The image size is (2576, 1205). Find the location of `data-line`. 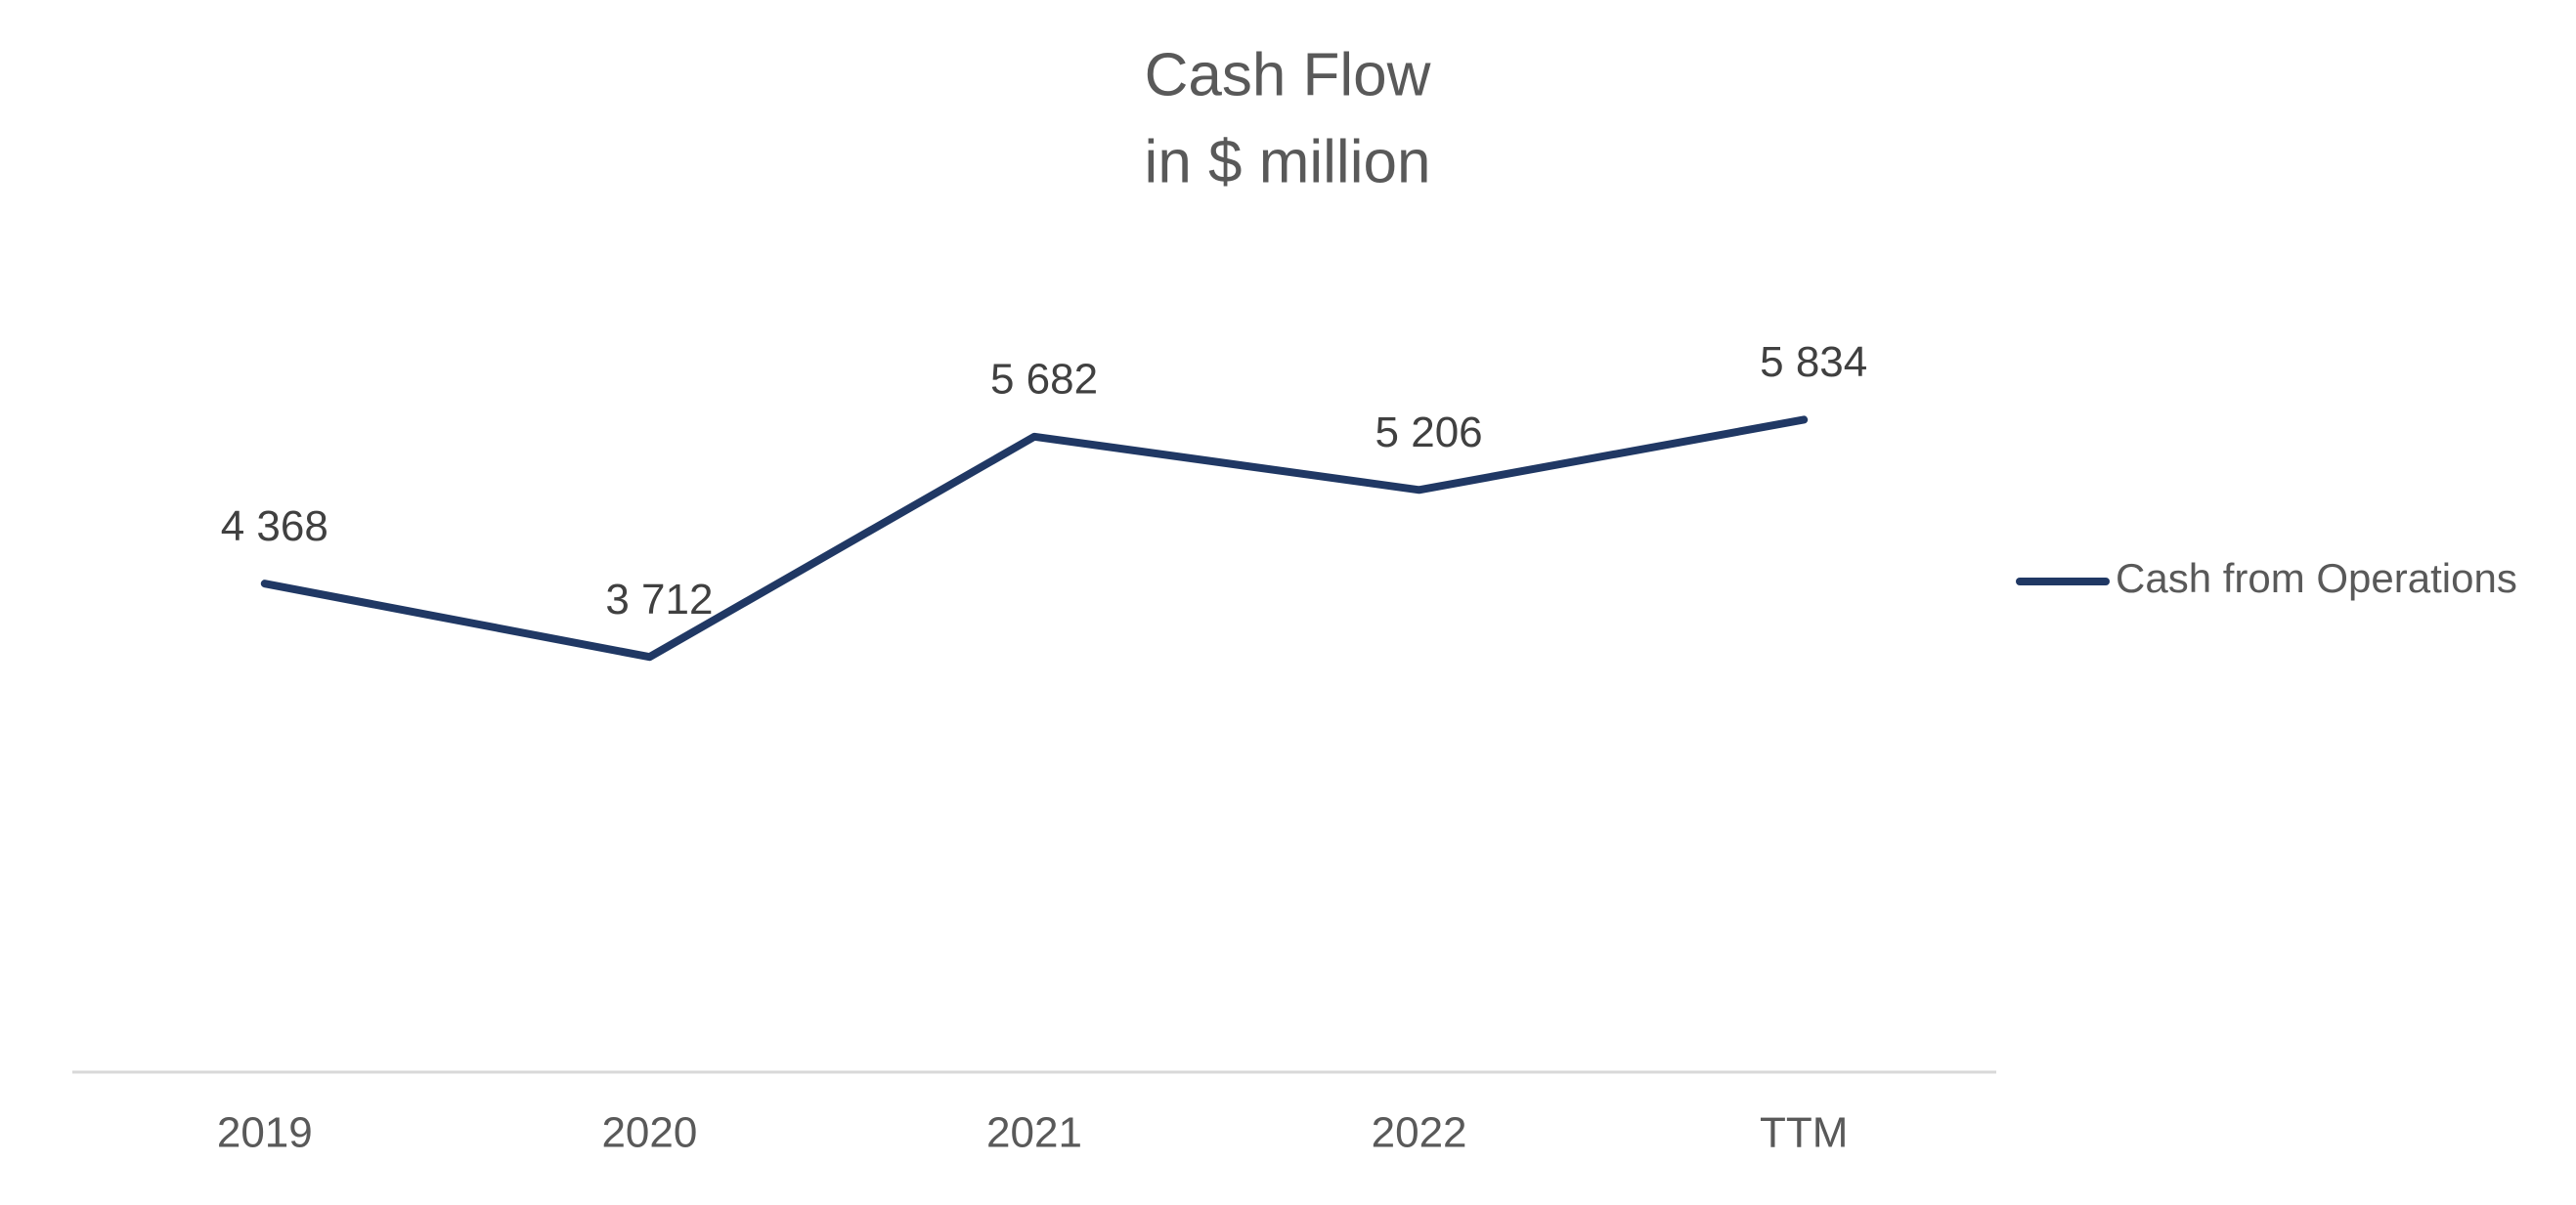

data-line is located at coordinates (1034, 538).